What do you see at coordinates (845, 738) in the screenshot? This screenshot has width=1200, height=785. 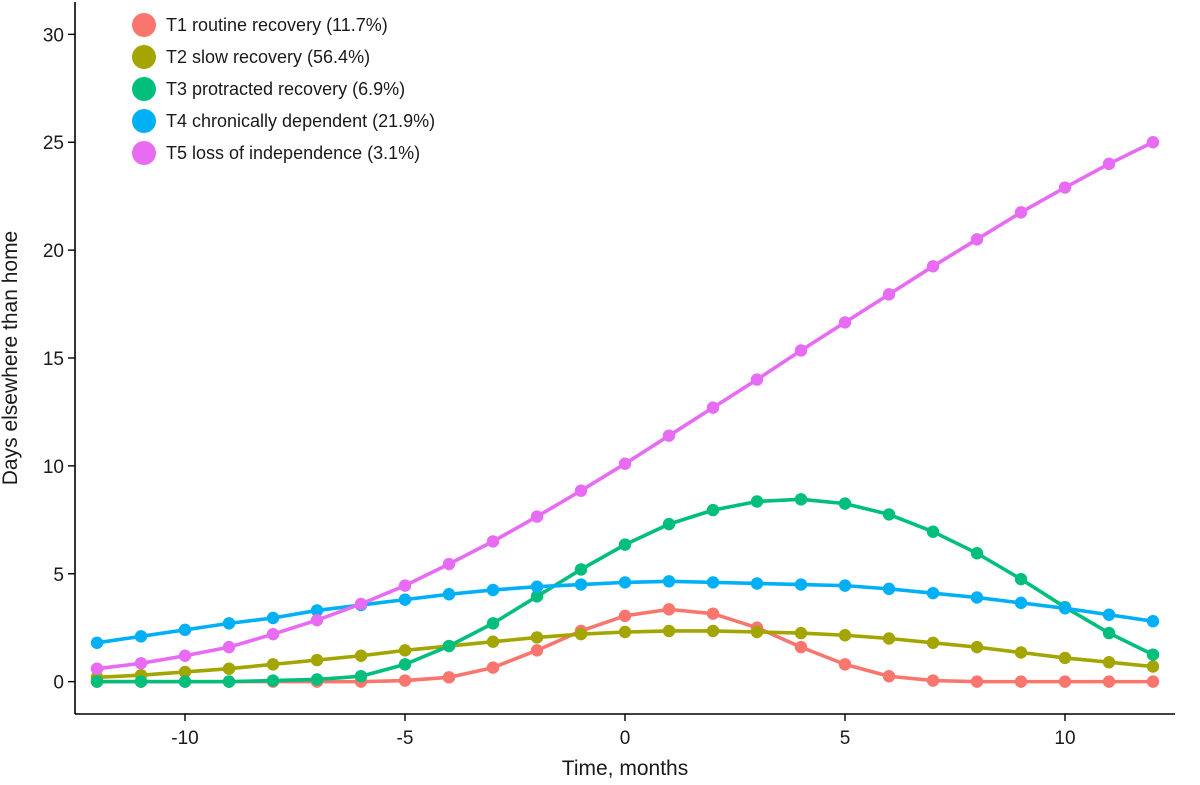 I see `x-tick-label: 5` at bounding box center [845, 738].